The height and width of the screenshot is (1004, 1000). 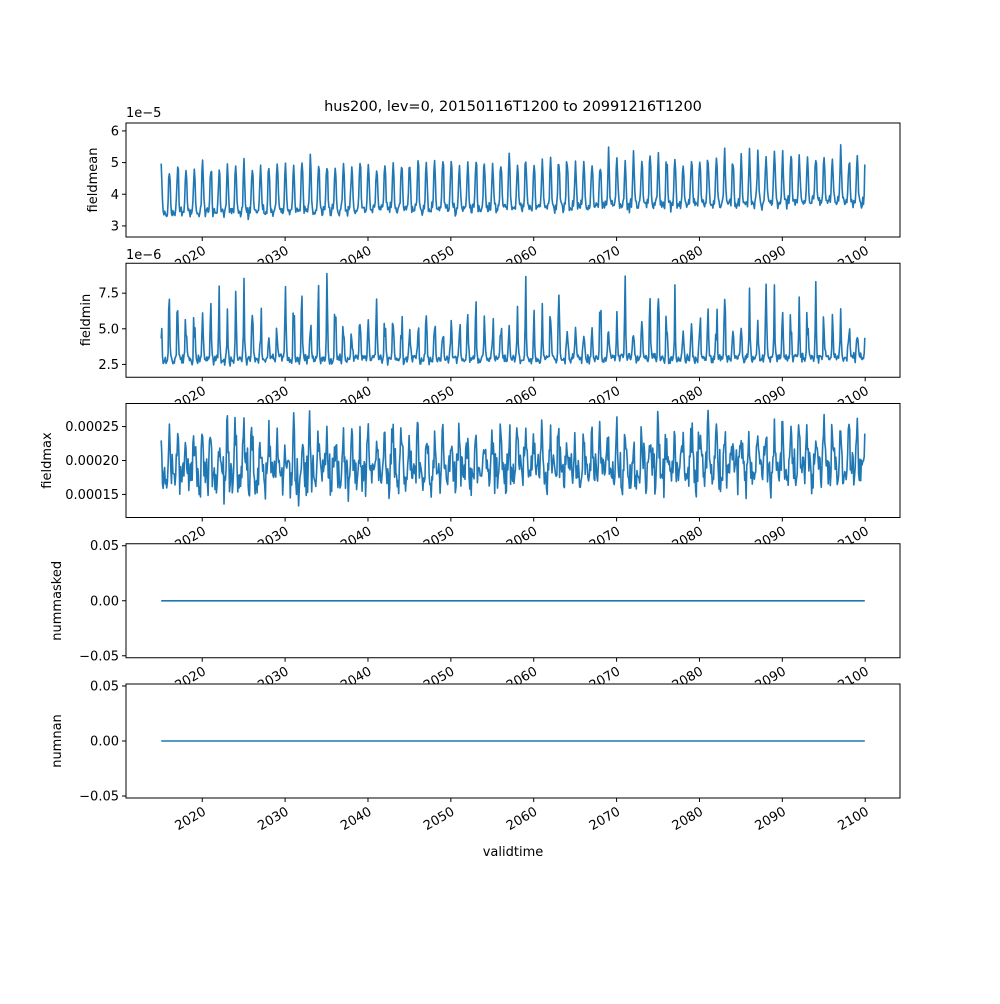 What do you see at coordinates (108, 365) in the screenshot?
I see `y-tick-label: 2.5` at bounding box center [108, 365].